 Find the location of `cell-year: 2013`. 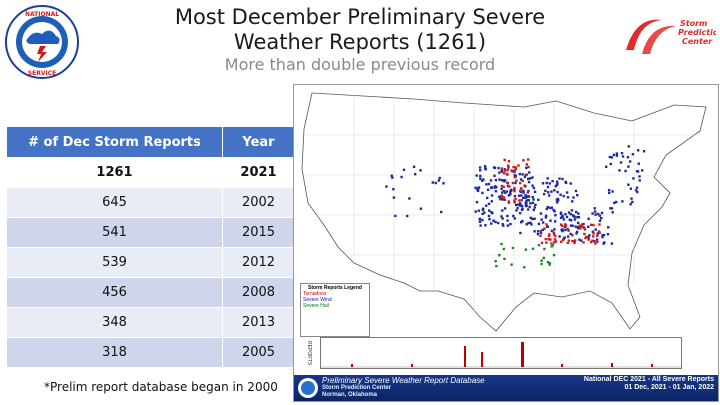

cell-year: 2013 is located at coordinates (258, 322).